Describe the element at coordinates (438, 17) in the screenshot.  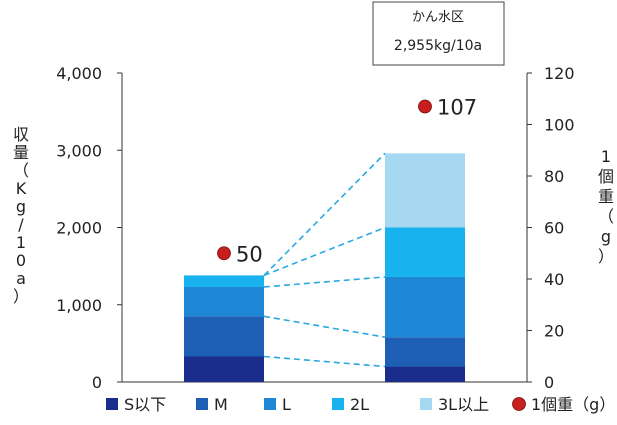
I see `annotation-title: かん水区` at that location.